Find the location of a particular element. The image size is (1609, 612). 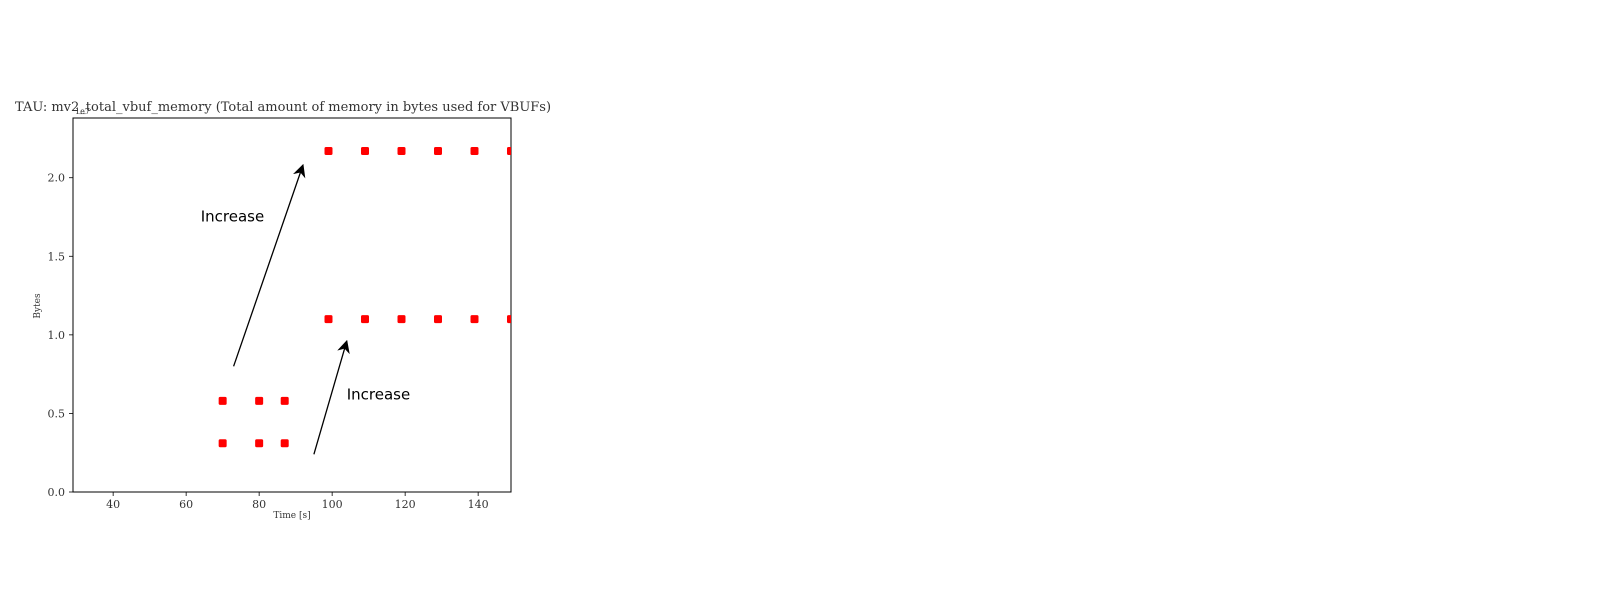

y-tick-label: 0.0 is located at coordinates (57, 492).